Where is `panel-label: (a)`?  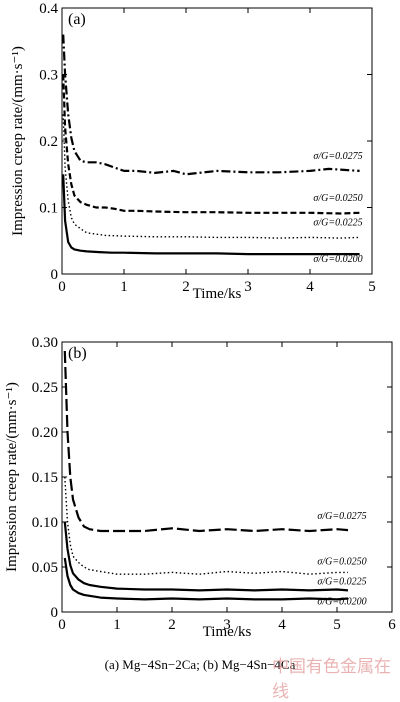
panel-label: (a) is located at coordinates (77, 19).